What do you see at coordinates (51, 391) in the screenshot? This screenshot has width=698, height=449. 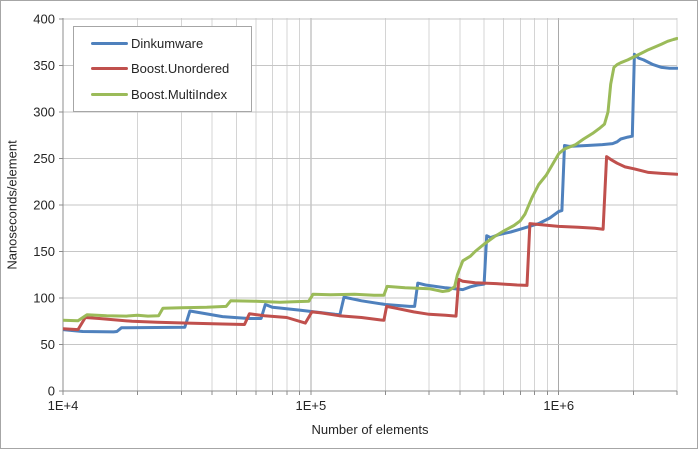 I see `svg-text: 0` at bounding box center [51, 391].